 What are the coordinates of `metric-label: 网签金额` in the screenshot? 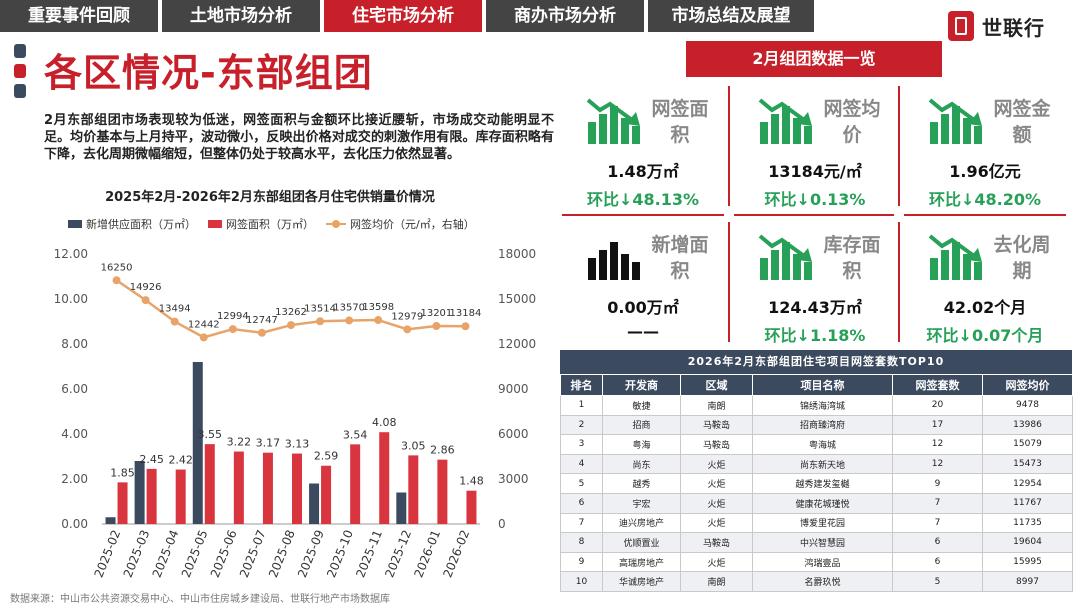 It's located at (1022, 122).